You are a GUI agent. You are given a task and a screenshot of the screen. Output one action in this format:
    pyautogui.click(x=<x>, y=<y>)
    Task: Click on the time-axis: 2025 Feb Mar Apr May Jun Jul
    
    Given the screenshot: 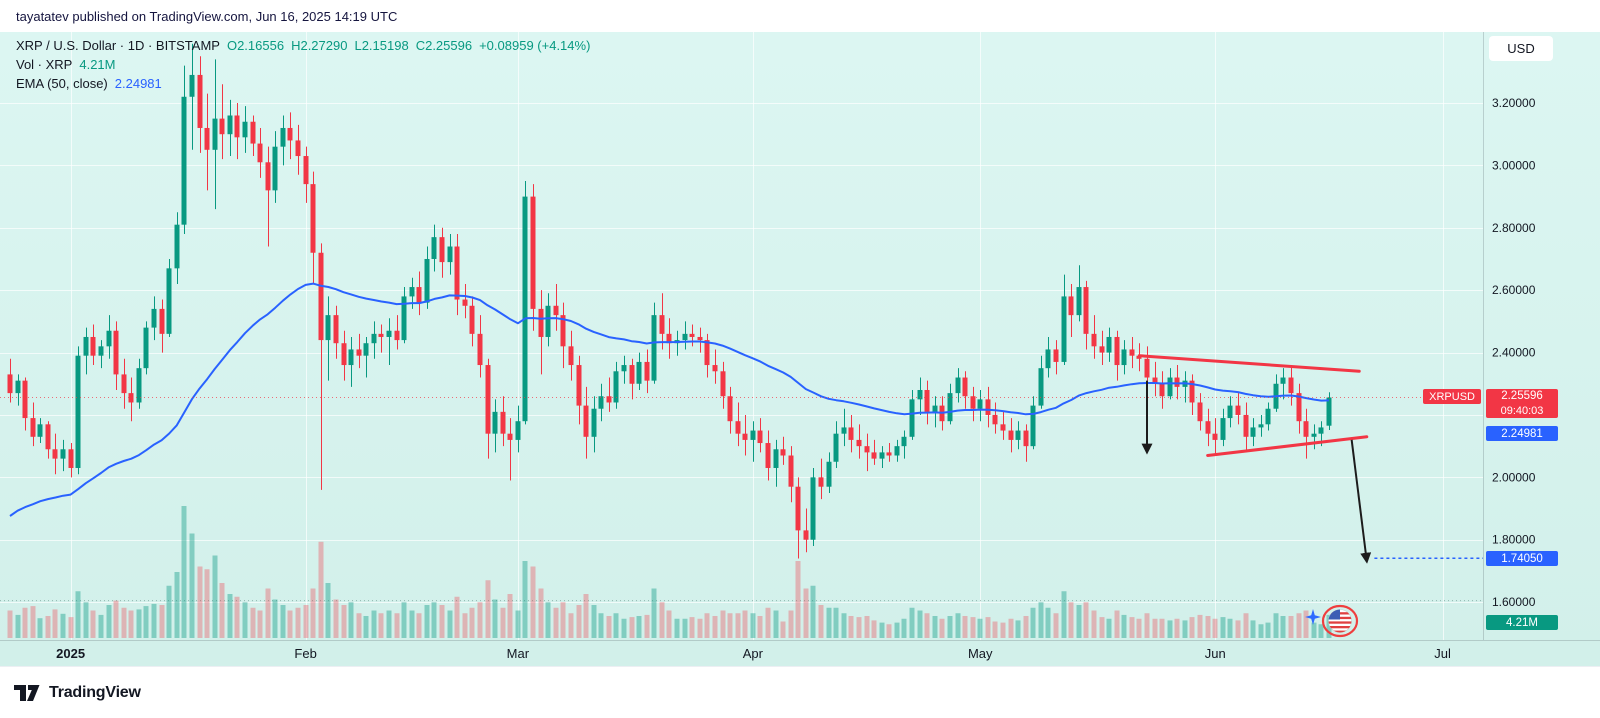 What is the action you would take?
    pyautogui.click(x=753, y=653)
    